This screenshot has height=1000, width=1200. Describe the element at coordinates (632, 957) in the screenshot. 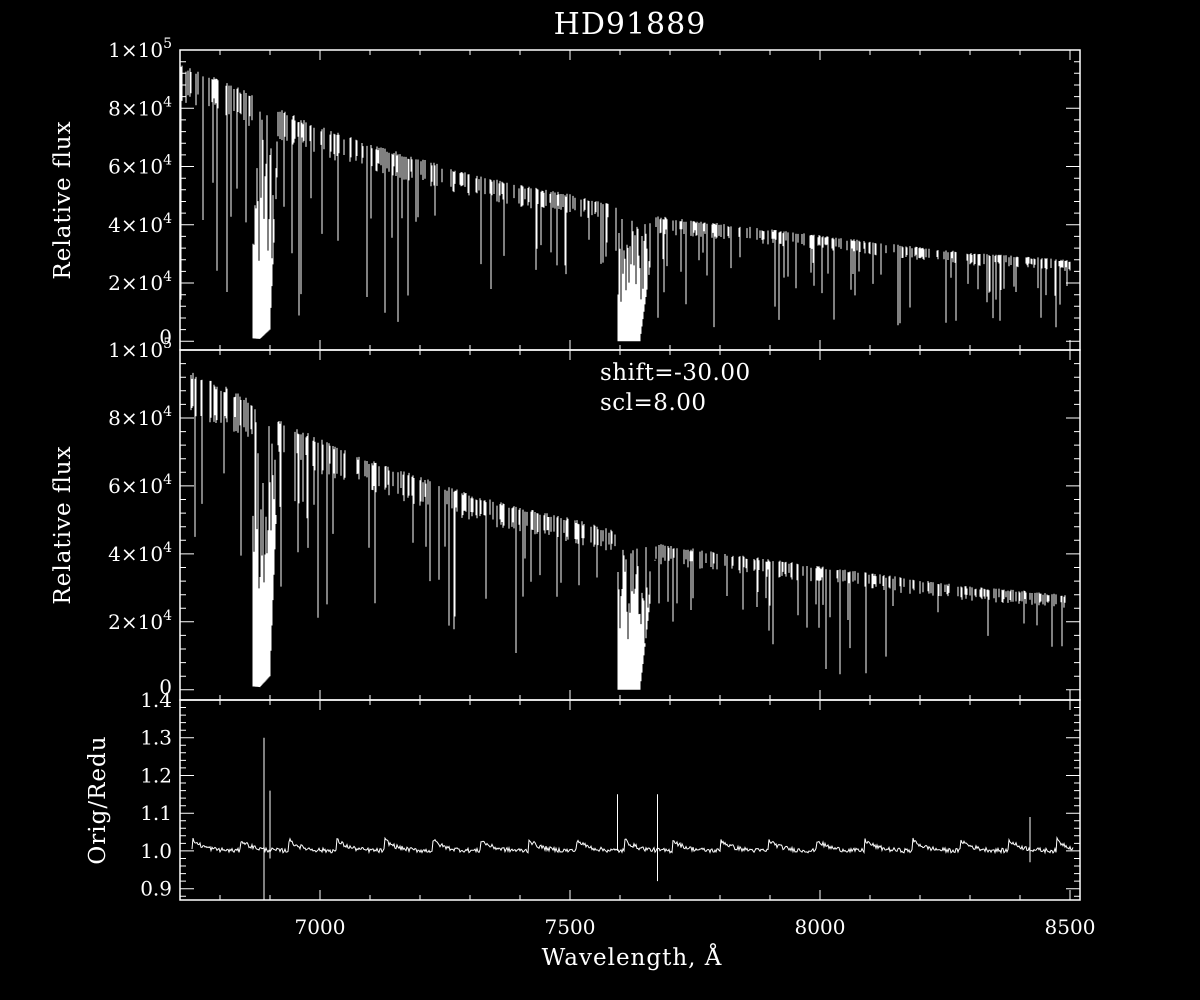

I see `x-axis-label: Wavelength, Å` at that location.